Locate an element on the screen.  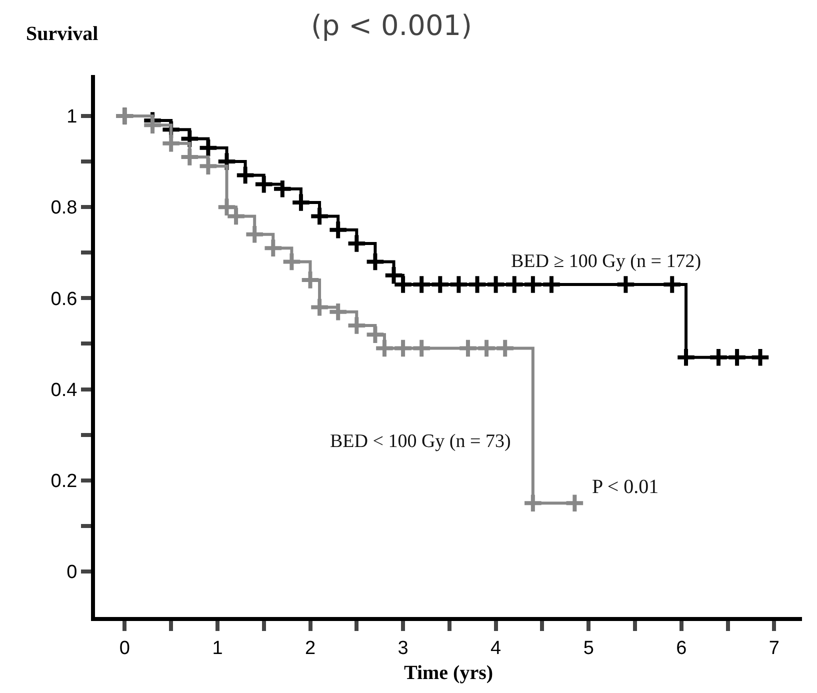
y-tick-label: 0.4 is located at coordinates (64, 390).